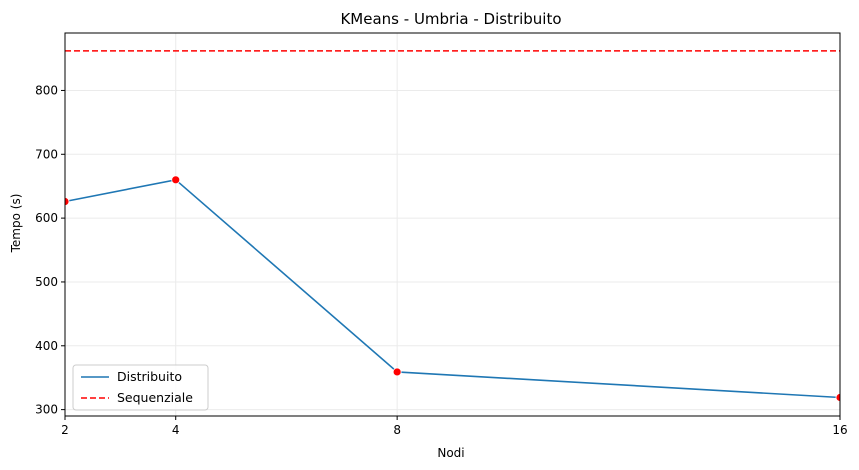 The image size is (859, 470). What do you see at coordinates (176, 430) in the screenshot?
I see `x-tick-label: 4` at bounding box center [176, 430].